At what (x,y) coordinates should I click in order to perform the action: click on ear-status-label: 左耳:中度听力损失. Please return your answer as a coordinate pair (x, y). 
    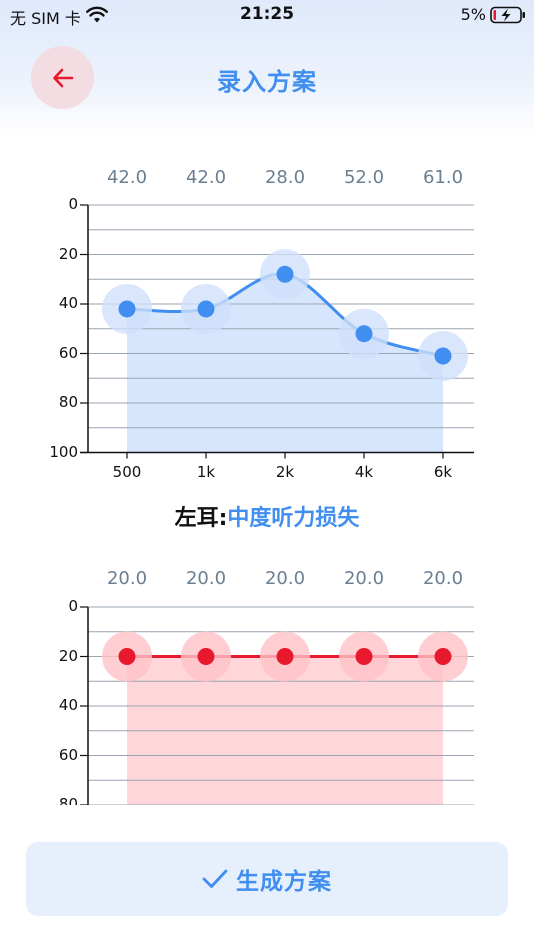
    Looking at the image, I should click on (267, 516).